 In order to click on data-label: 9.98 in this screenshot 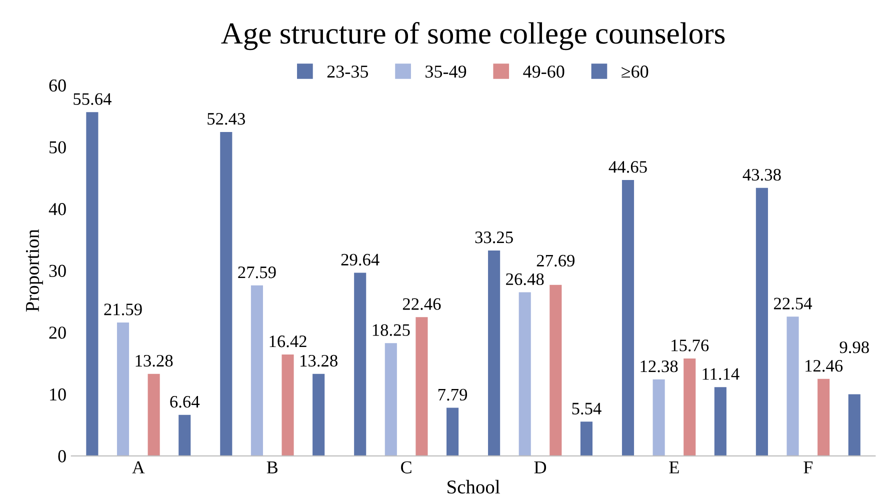, I will do `click(854, 347)`.